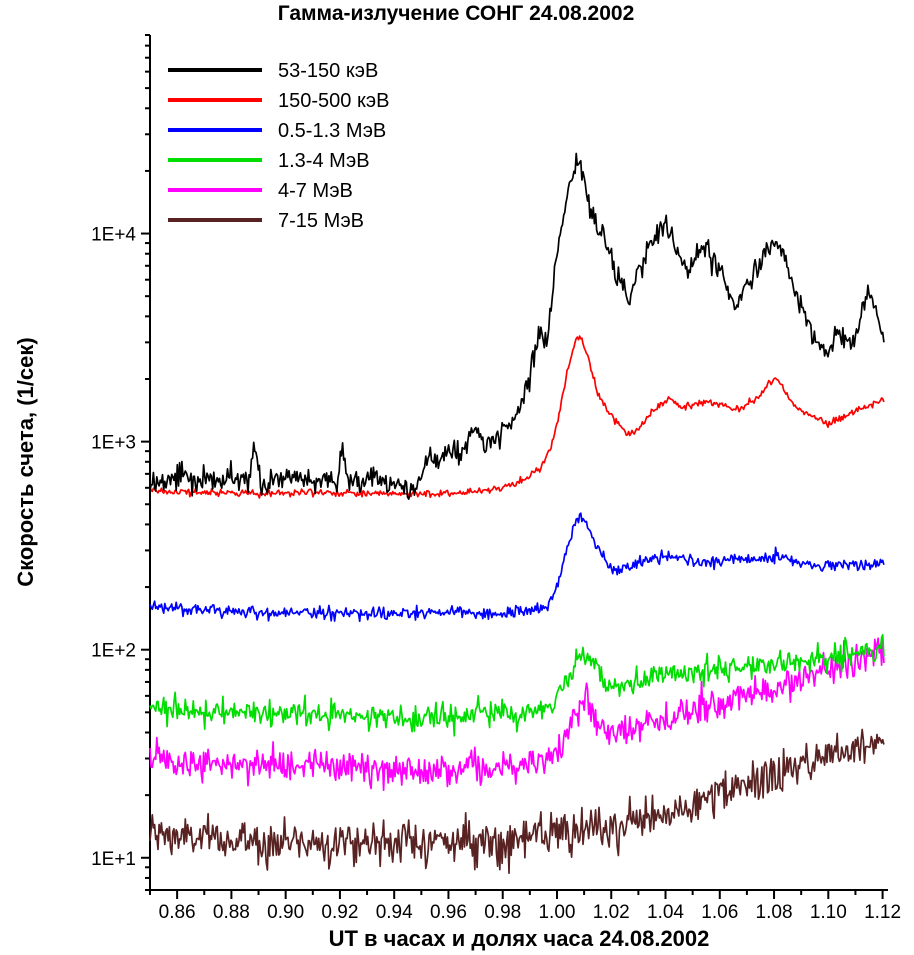 This screenshot has width=914, height=955. Describe the element at coordinates (113, 651) in the screenshot. I see `y-tick-label: 1E+2` at that location.